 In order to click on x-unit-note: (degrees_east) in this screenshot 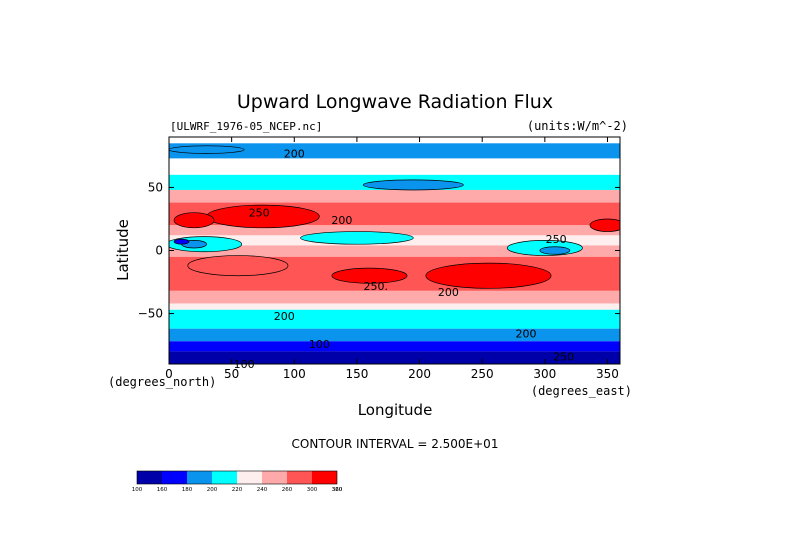, I will do `click(581, 391)`.